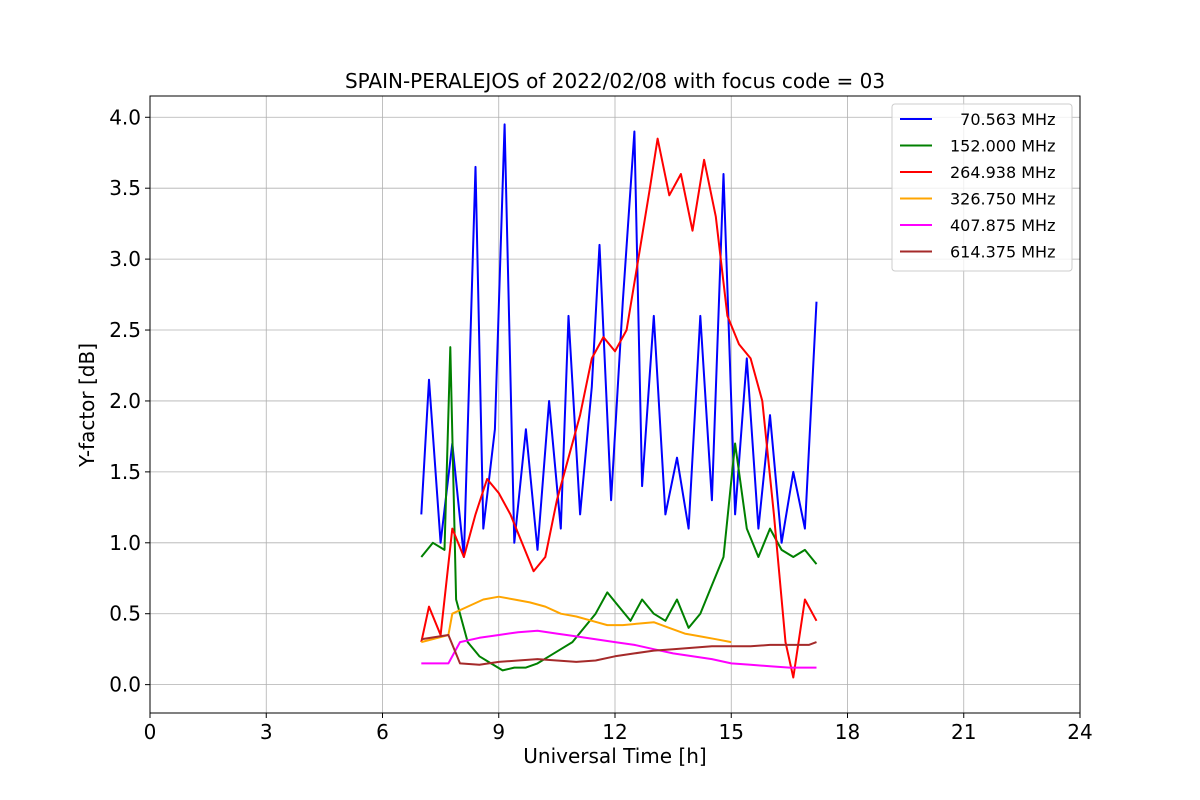 The width and height of the screenshot is (1200, 800). Describe the element at coordinates (125, 188) in the screenshot. I see `y-tick-label: 3.5` at that location.